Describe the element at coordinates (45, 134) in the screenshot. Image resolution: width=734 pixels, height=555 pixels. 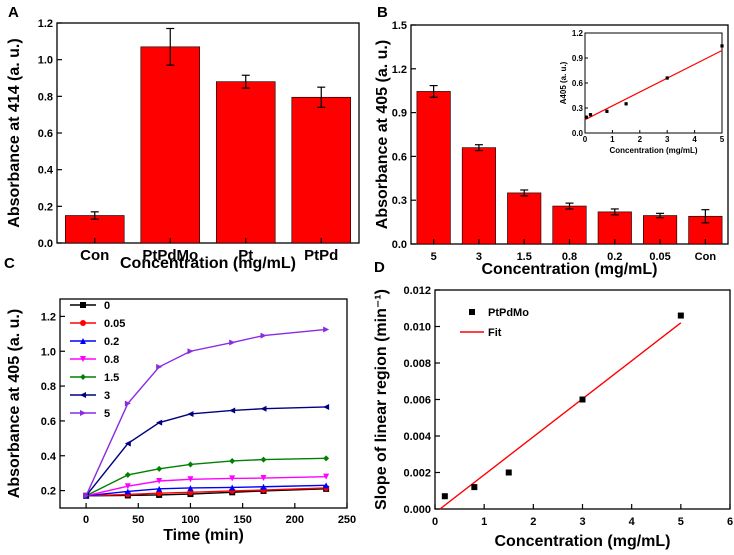
I see `panel-a-ytick-label: 0.6` at that location.